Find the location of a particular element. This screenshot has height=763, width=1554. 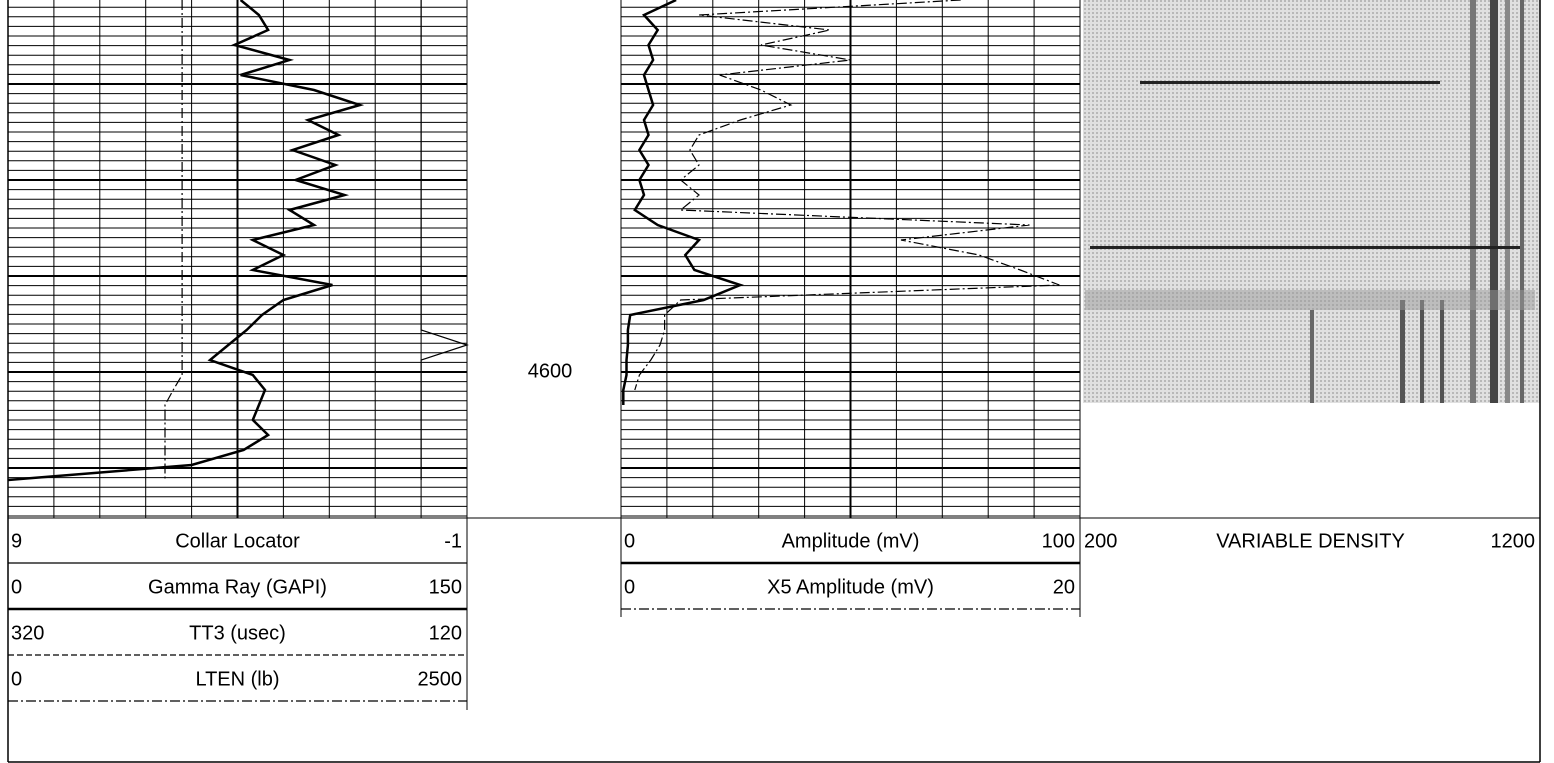

scale-left: 320 is located at coordinates (27, 633).